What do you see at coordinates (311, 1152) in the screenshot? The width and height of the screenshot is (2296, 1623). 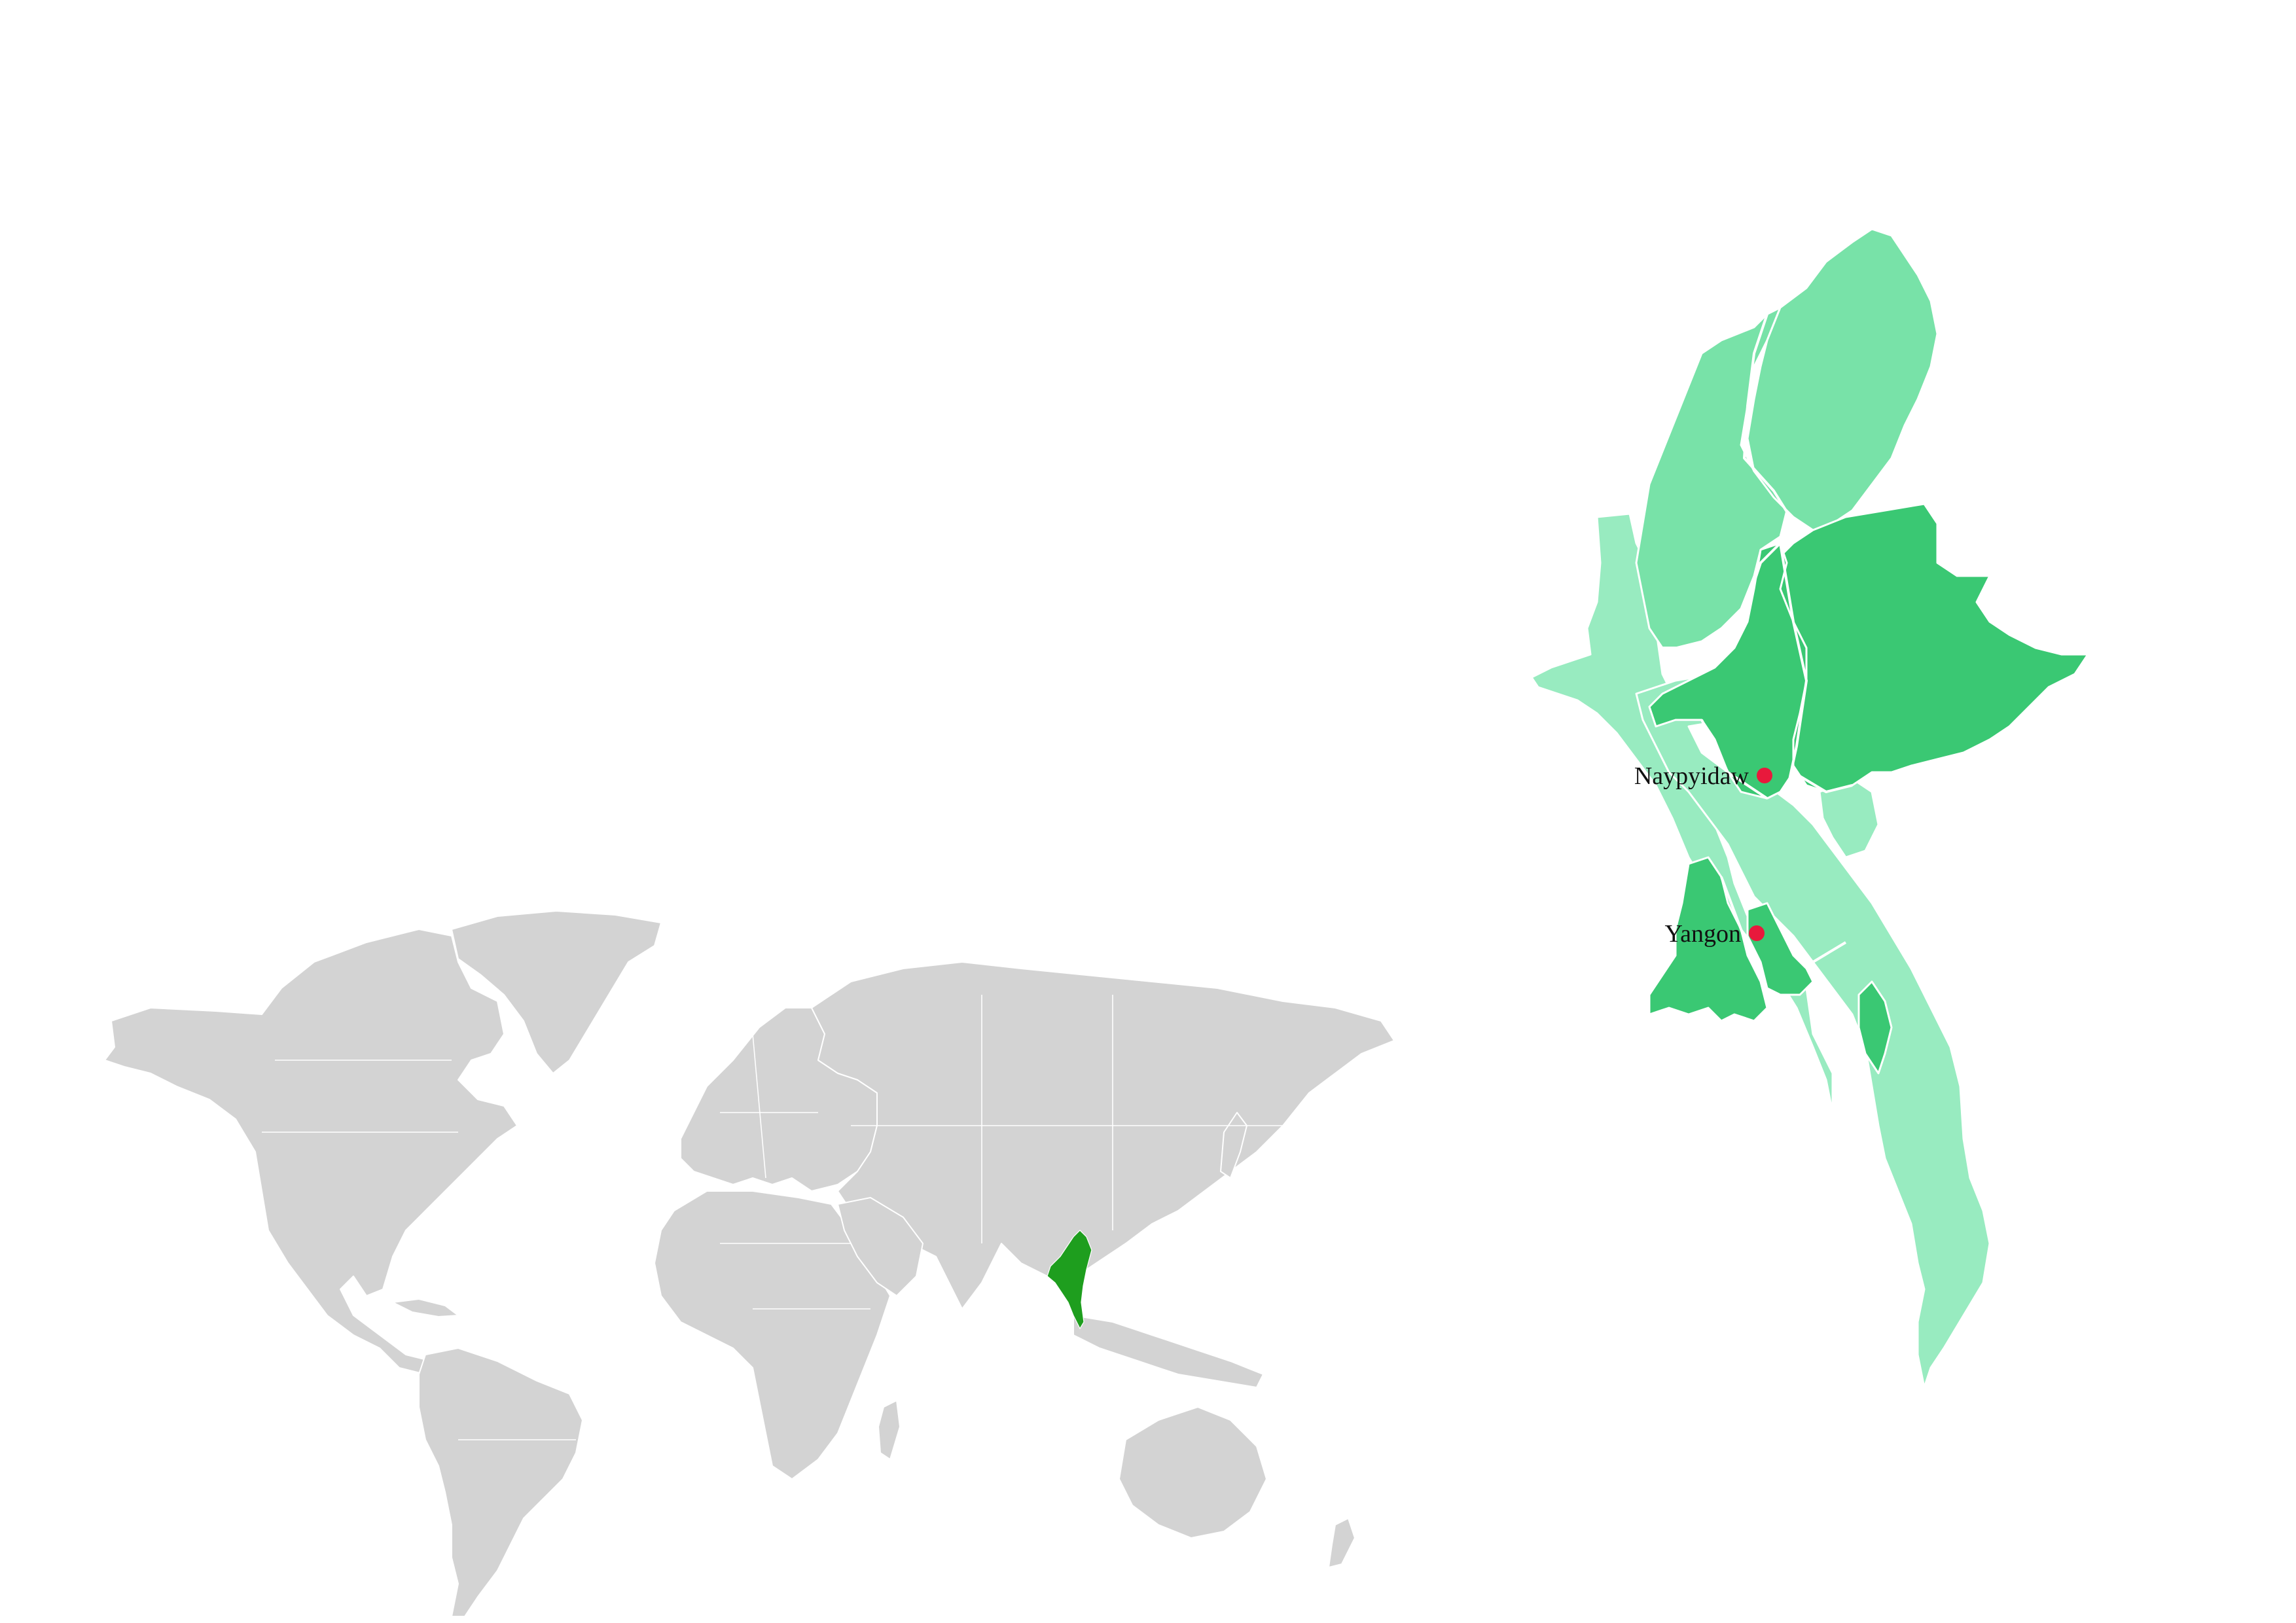 I see `north-america-shape` at bounding box center [311, 1152].